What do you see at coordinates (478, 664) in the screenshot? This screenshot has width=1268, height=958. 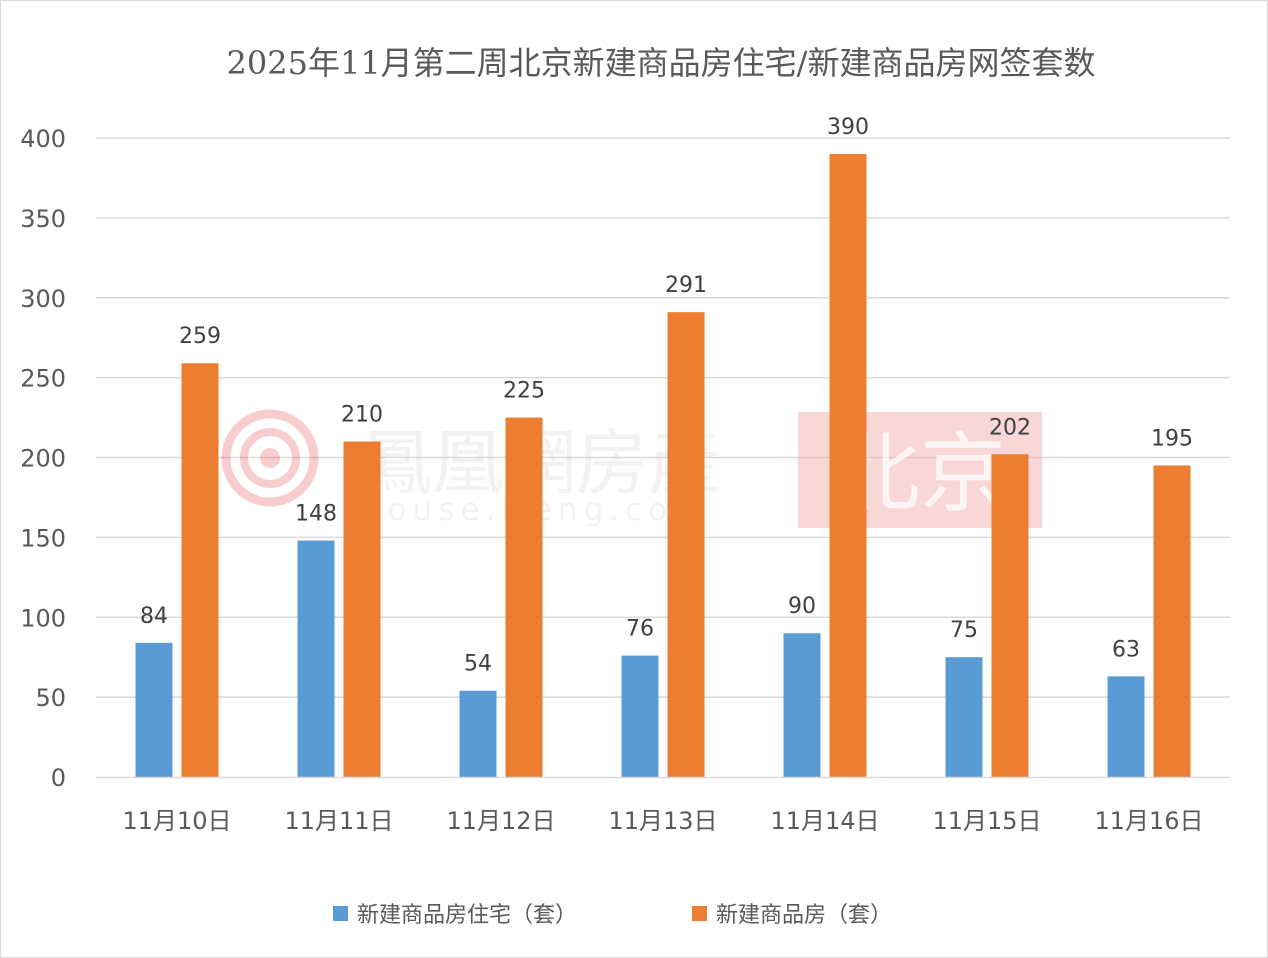 I see `data-label: 54` at bounding box center [478, 664].